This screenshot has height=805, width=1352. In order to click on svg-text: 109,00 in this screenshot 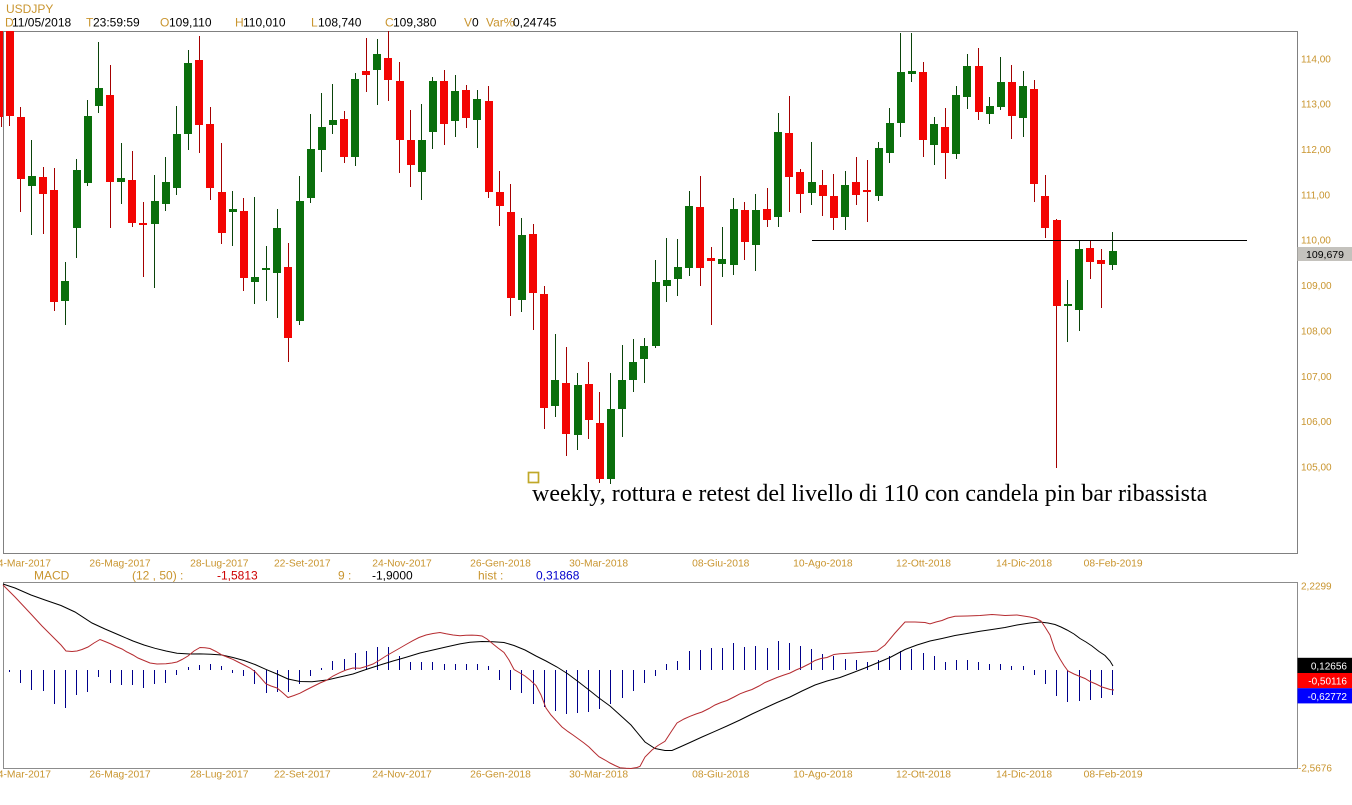, I will do `click(1316, 286)`.